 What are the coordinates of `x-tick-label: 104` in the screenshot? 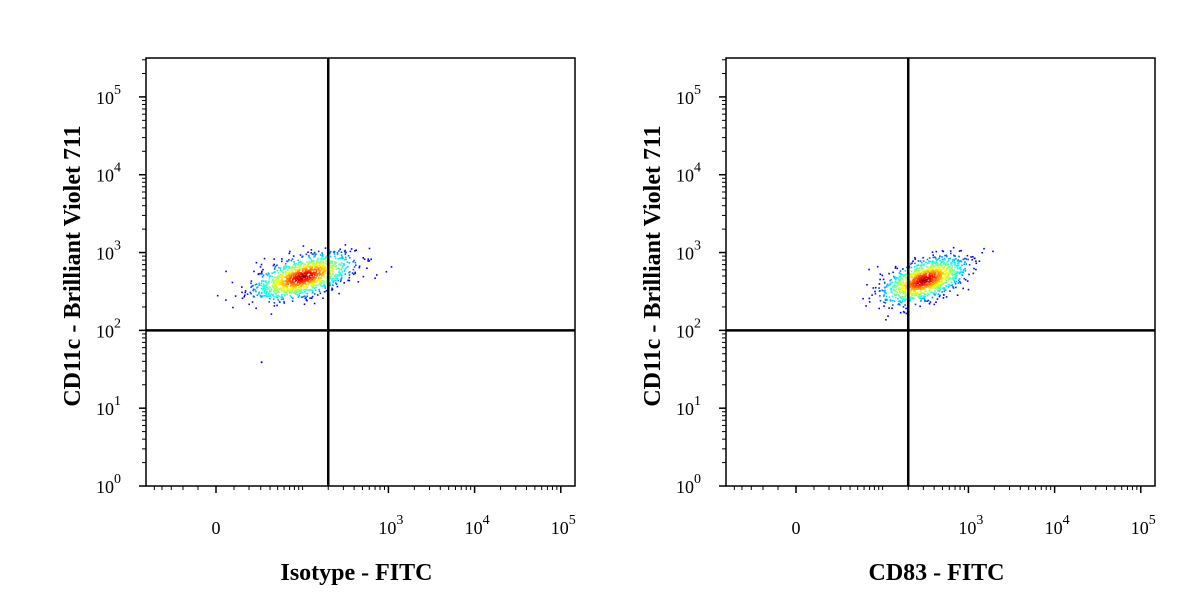 It's located at (1057, 525).